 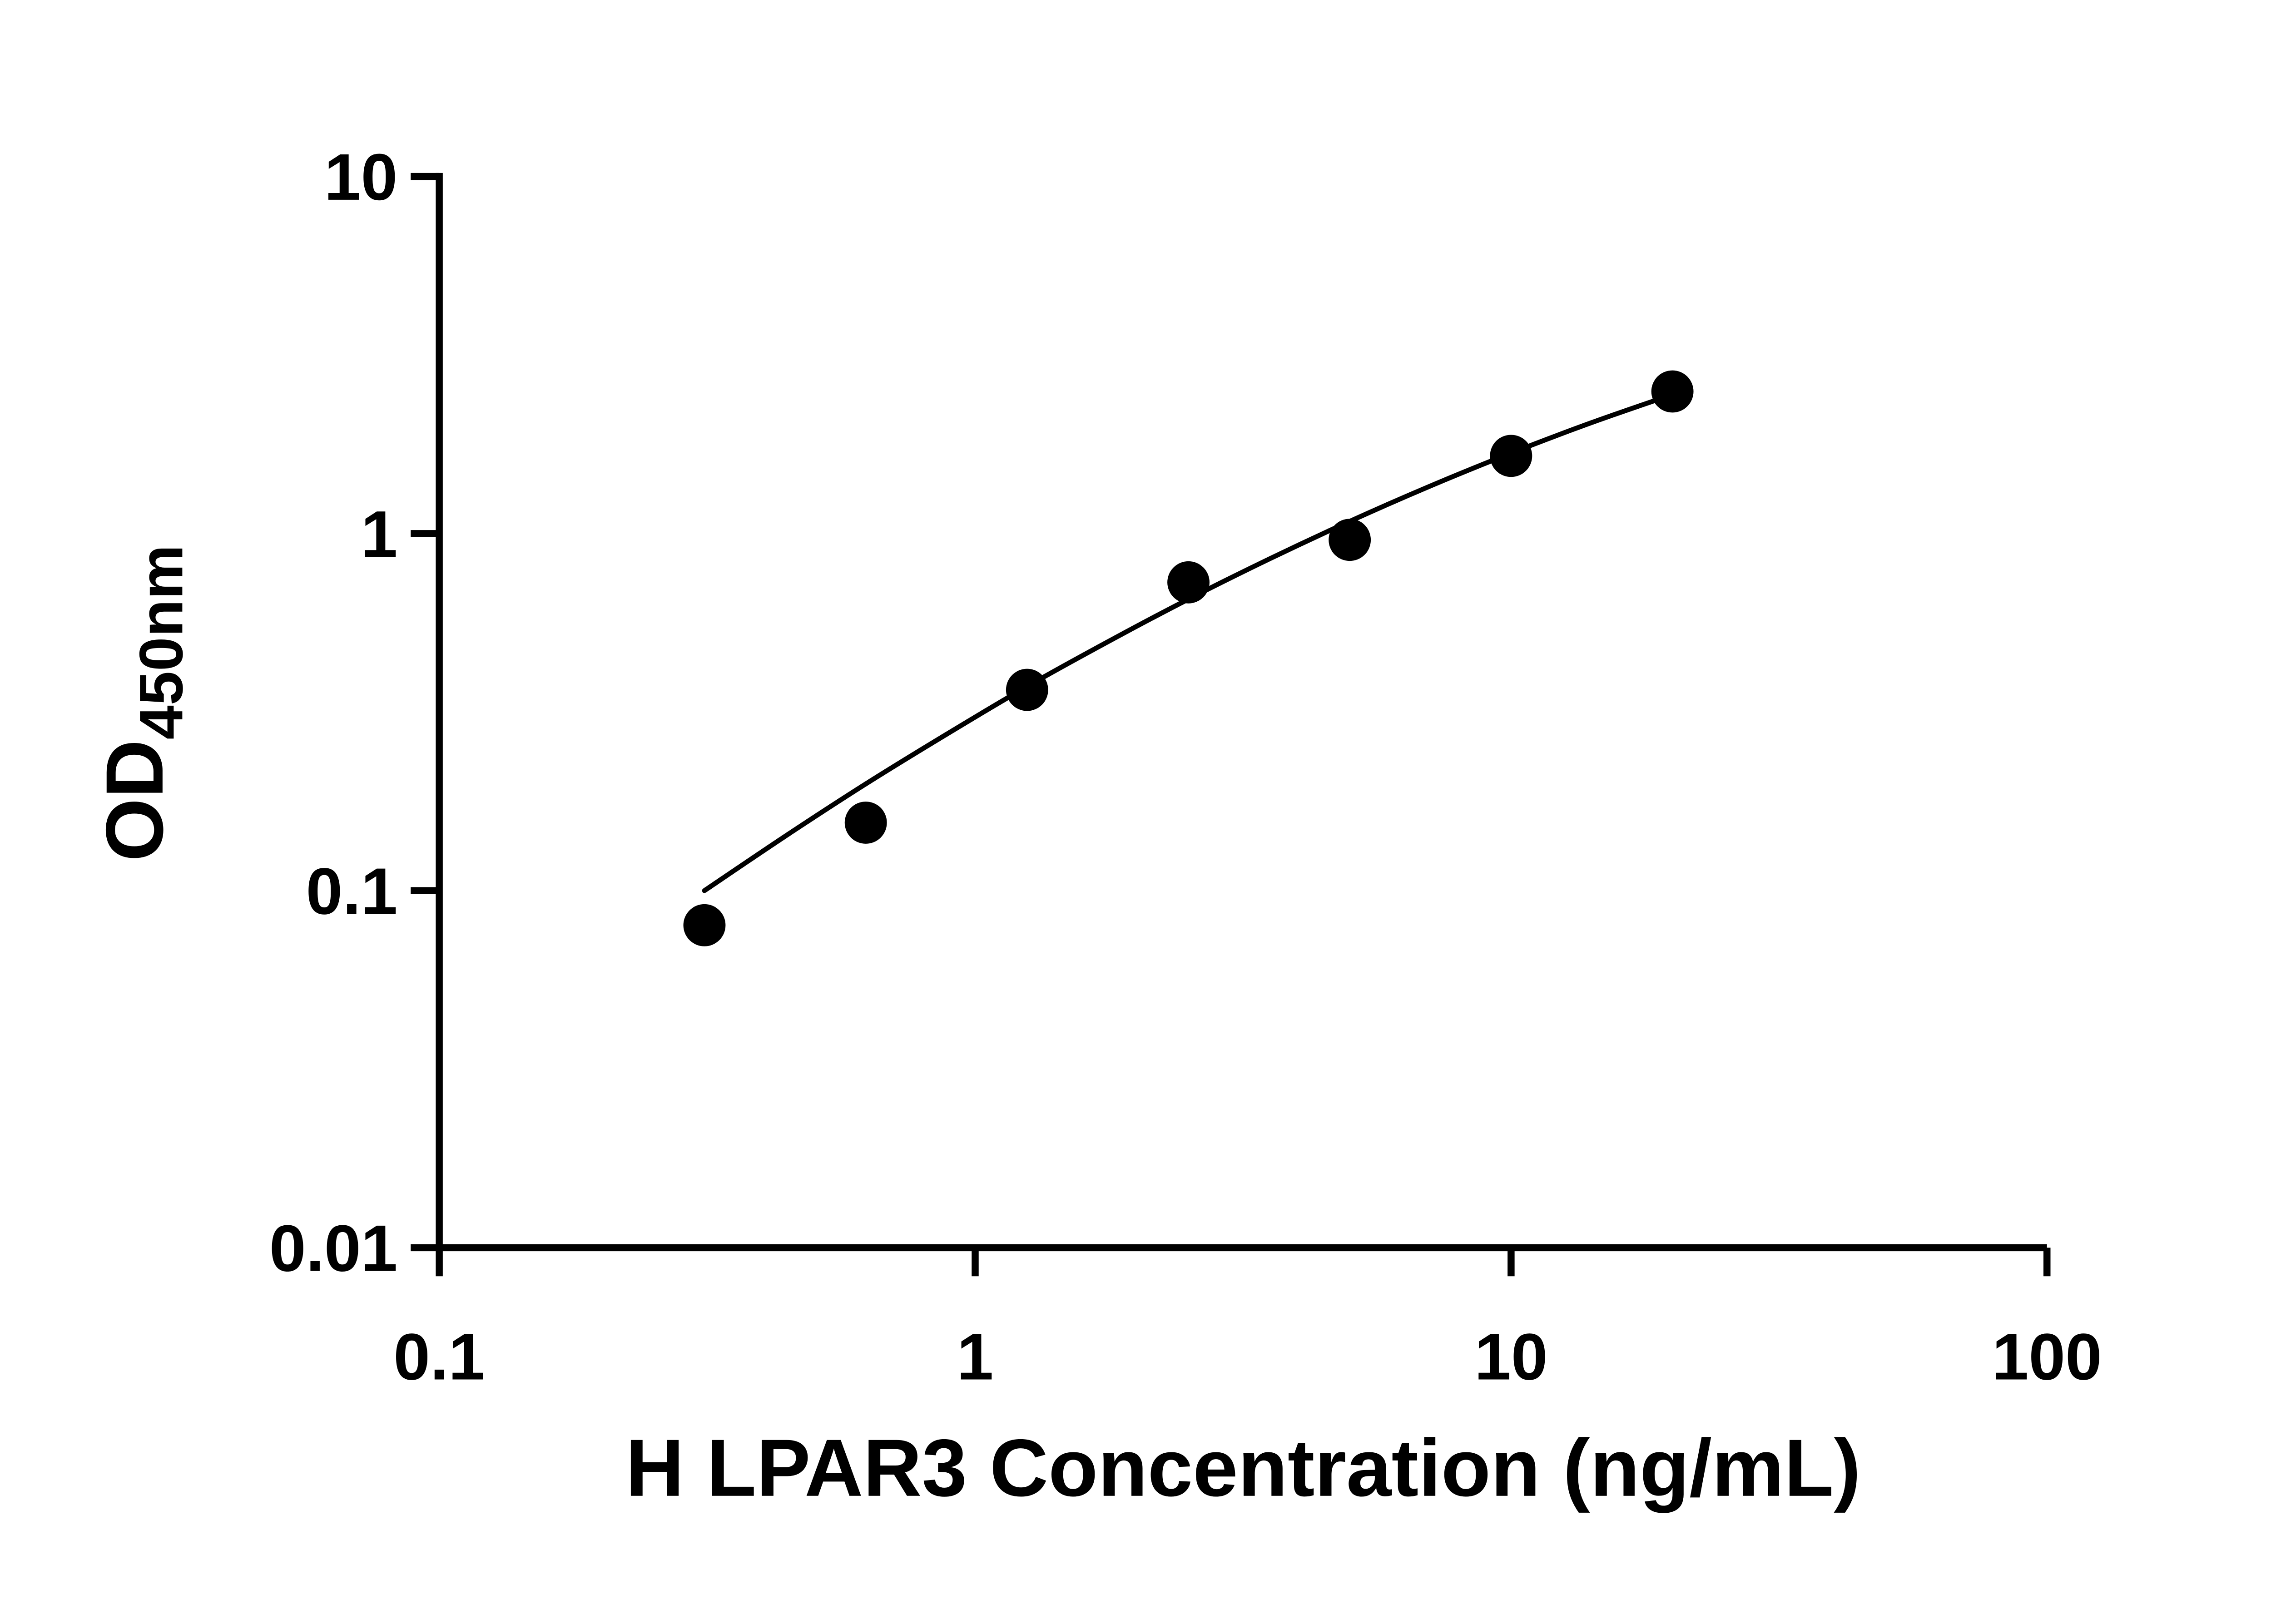 What do you see at coordinates (439, 1357) in the screenshot?
I see `x-tick-label: 0.1` at bounding box center [439, 1357].